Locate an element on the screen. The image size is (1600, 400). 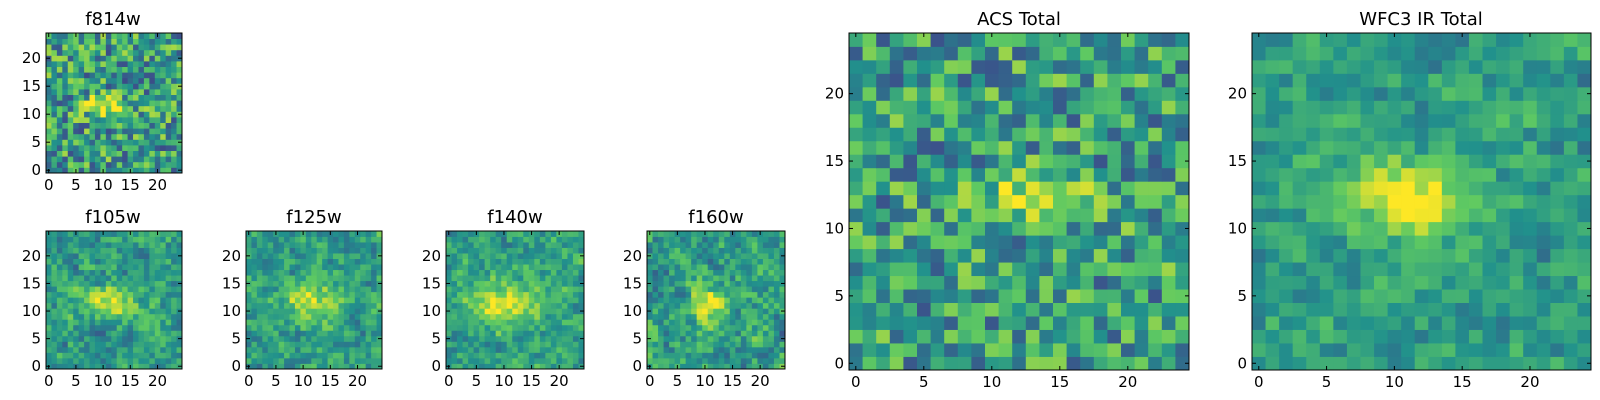
x-tick-label: 15 is located at coordinates (531, 381).